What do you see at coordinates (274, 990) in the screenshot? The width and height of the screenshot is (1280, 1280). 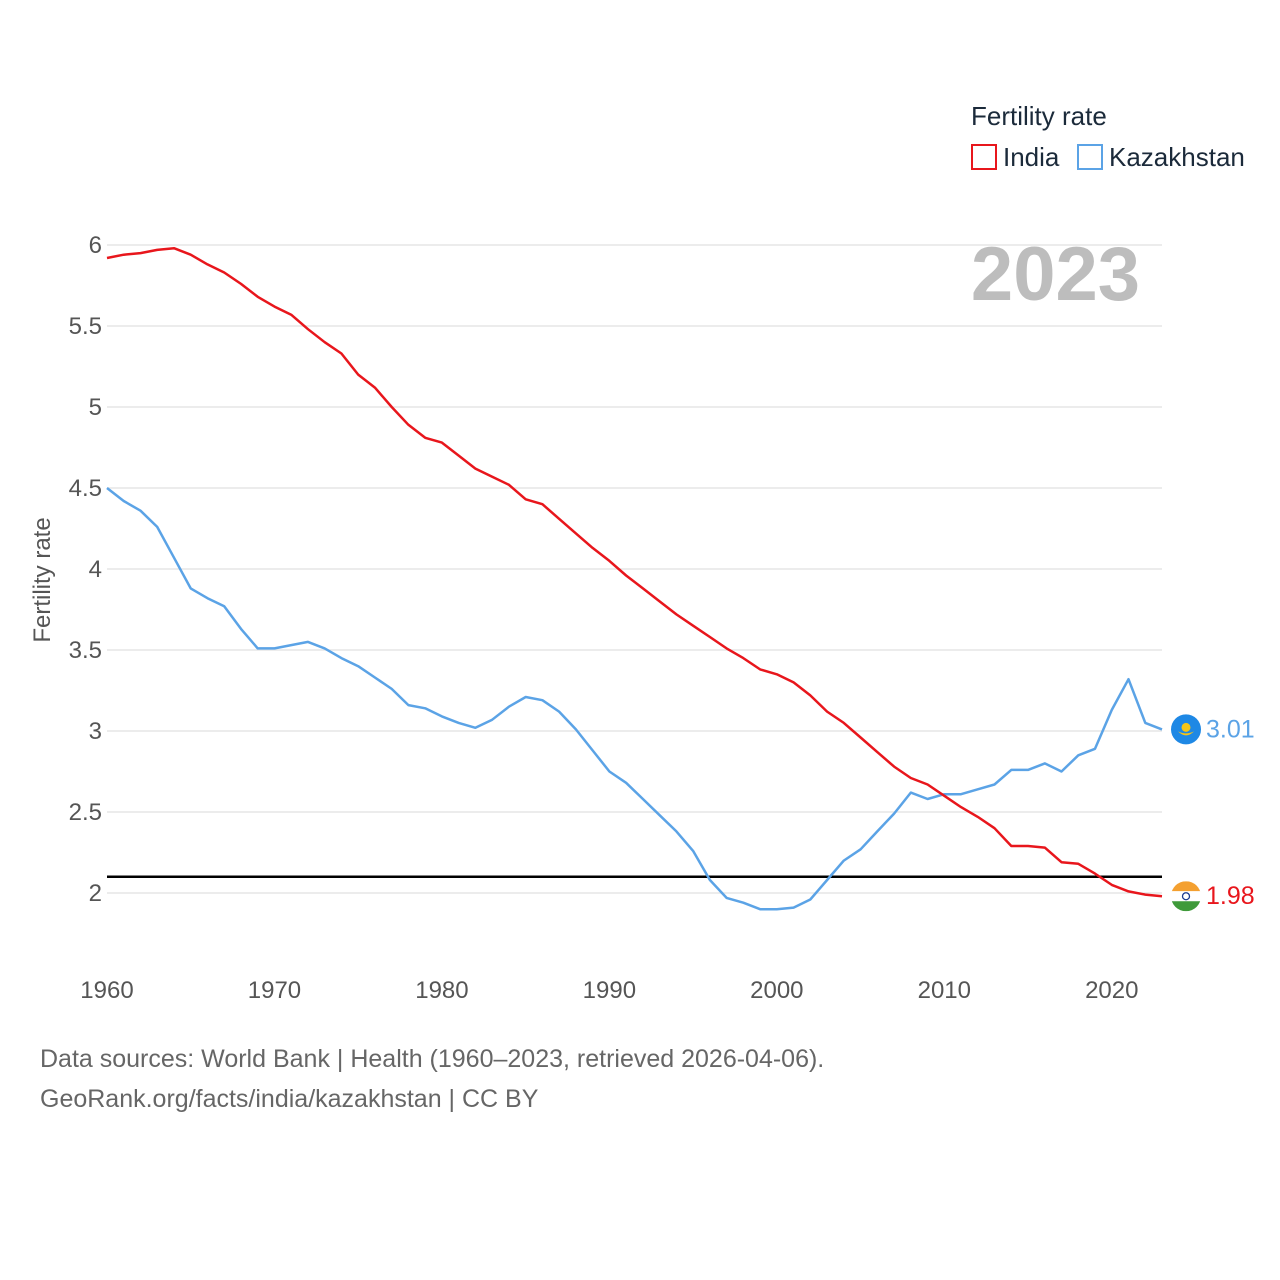 I see `x-tick-label: 1970` at bounding box center [274, 990].